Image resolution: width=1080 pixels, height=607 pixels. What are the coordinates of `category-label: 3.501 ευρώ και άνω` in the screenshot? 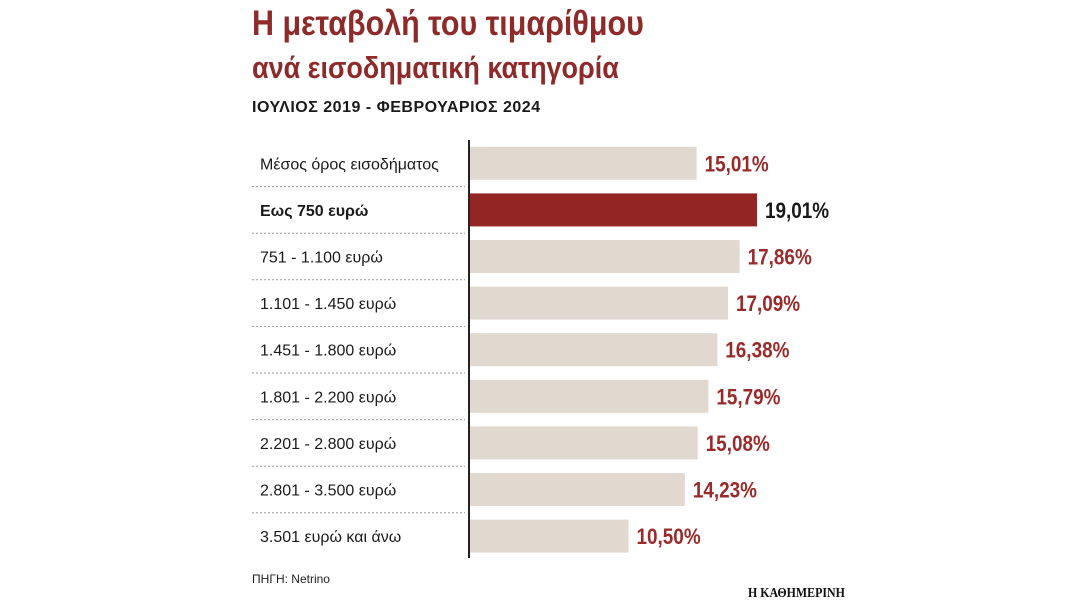 It's located at (330, 537).